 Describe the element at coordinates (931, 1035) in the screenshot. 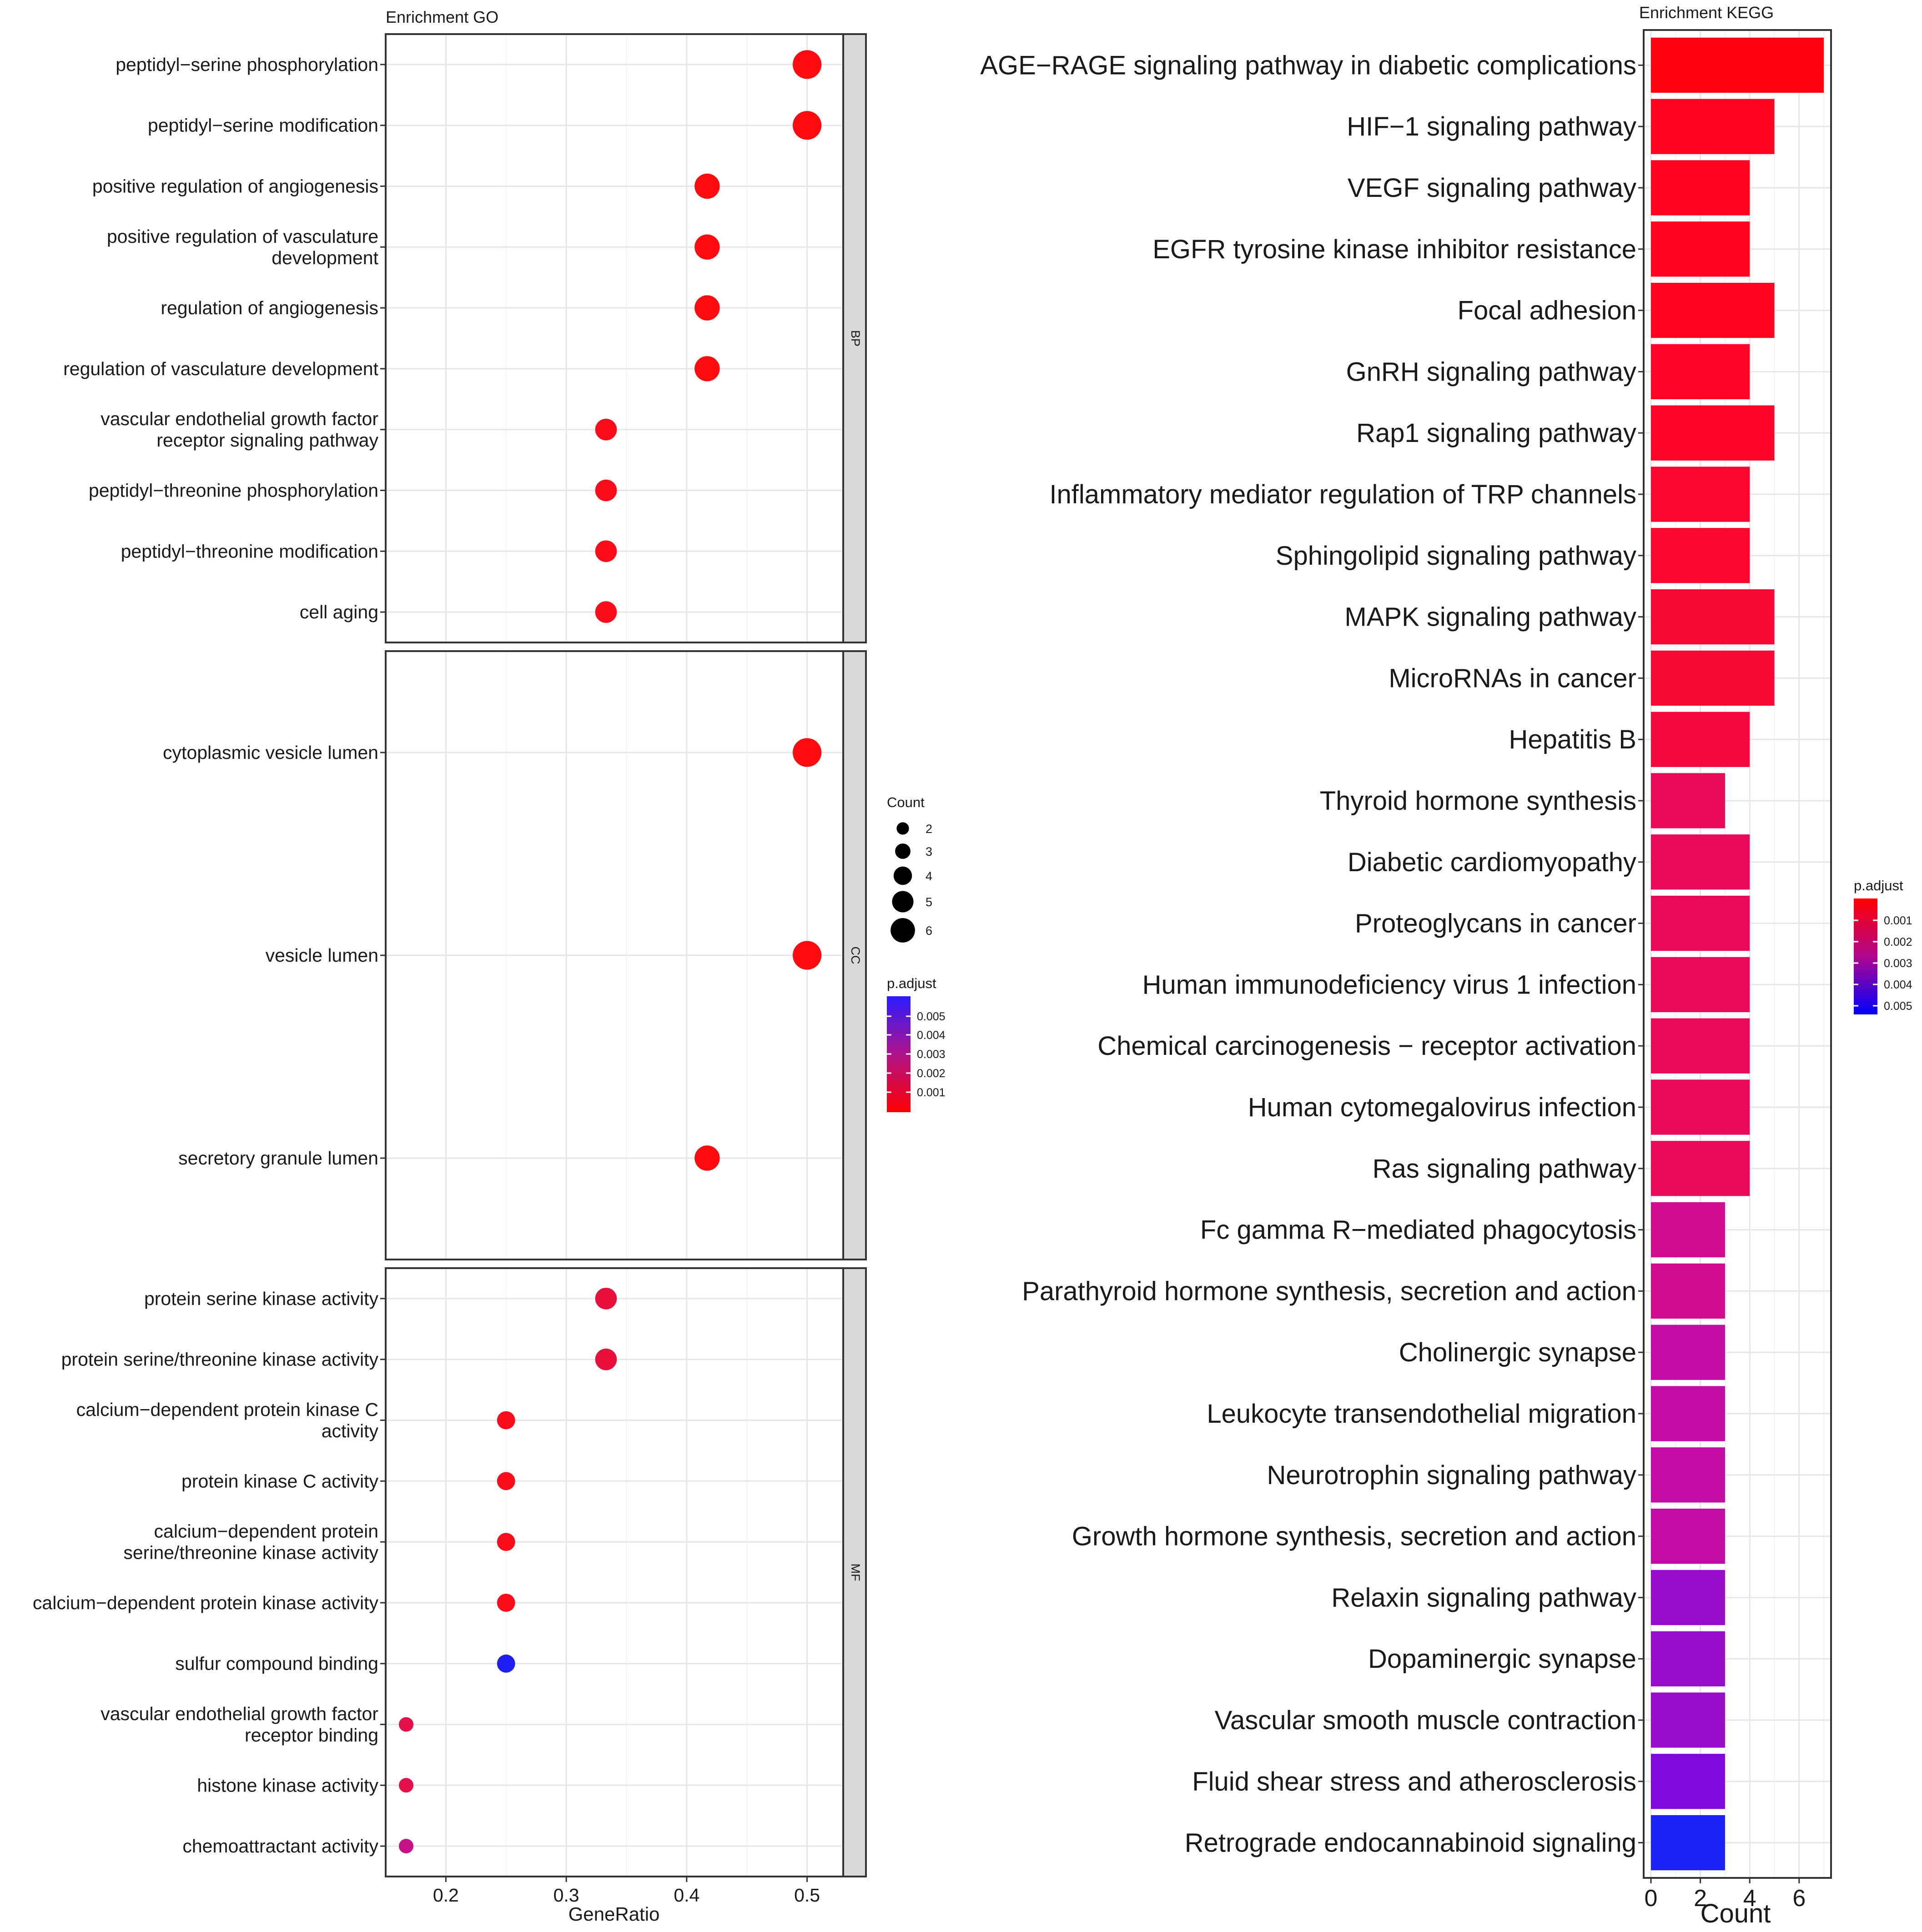

I see `go-padjust-label: 0.004` at that location.